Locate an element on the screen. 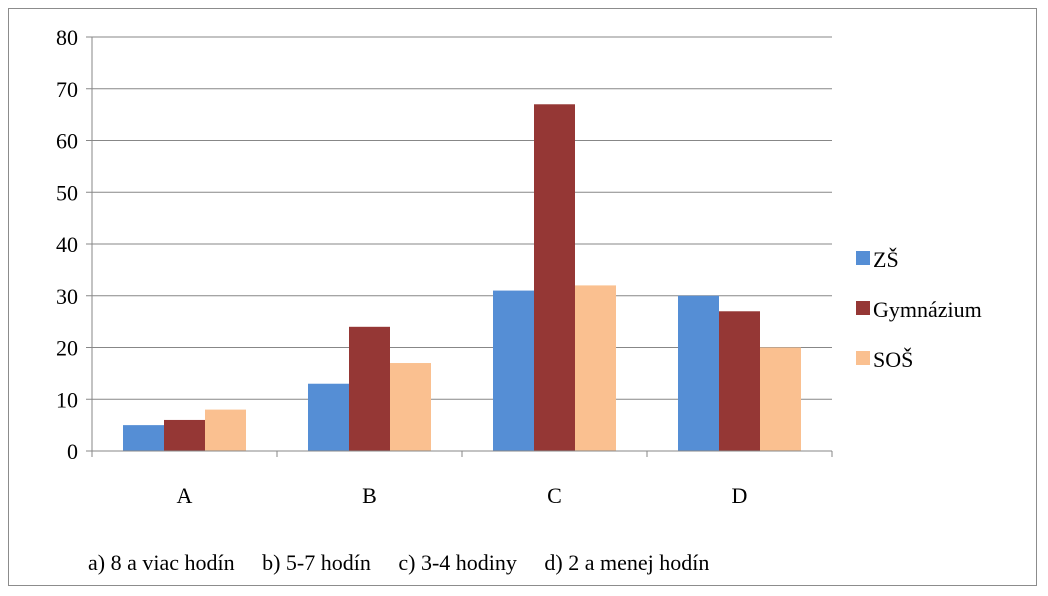 The width and height of the screenshot is (1048, 596). y-tick-label: 70 is located at coordinates (67, 89).